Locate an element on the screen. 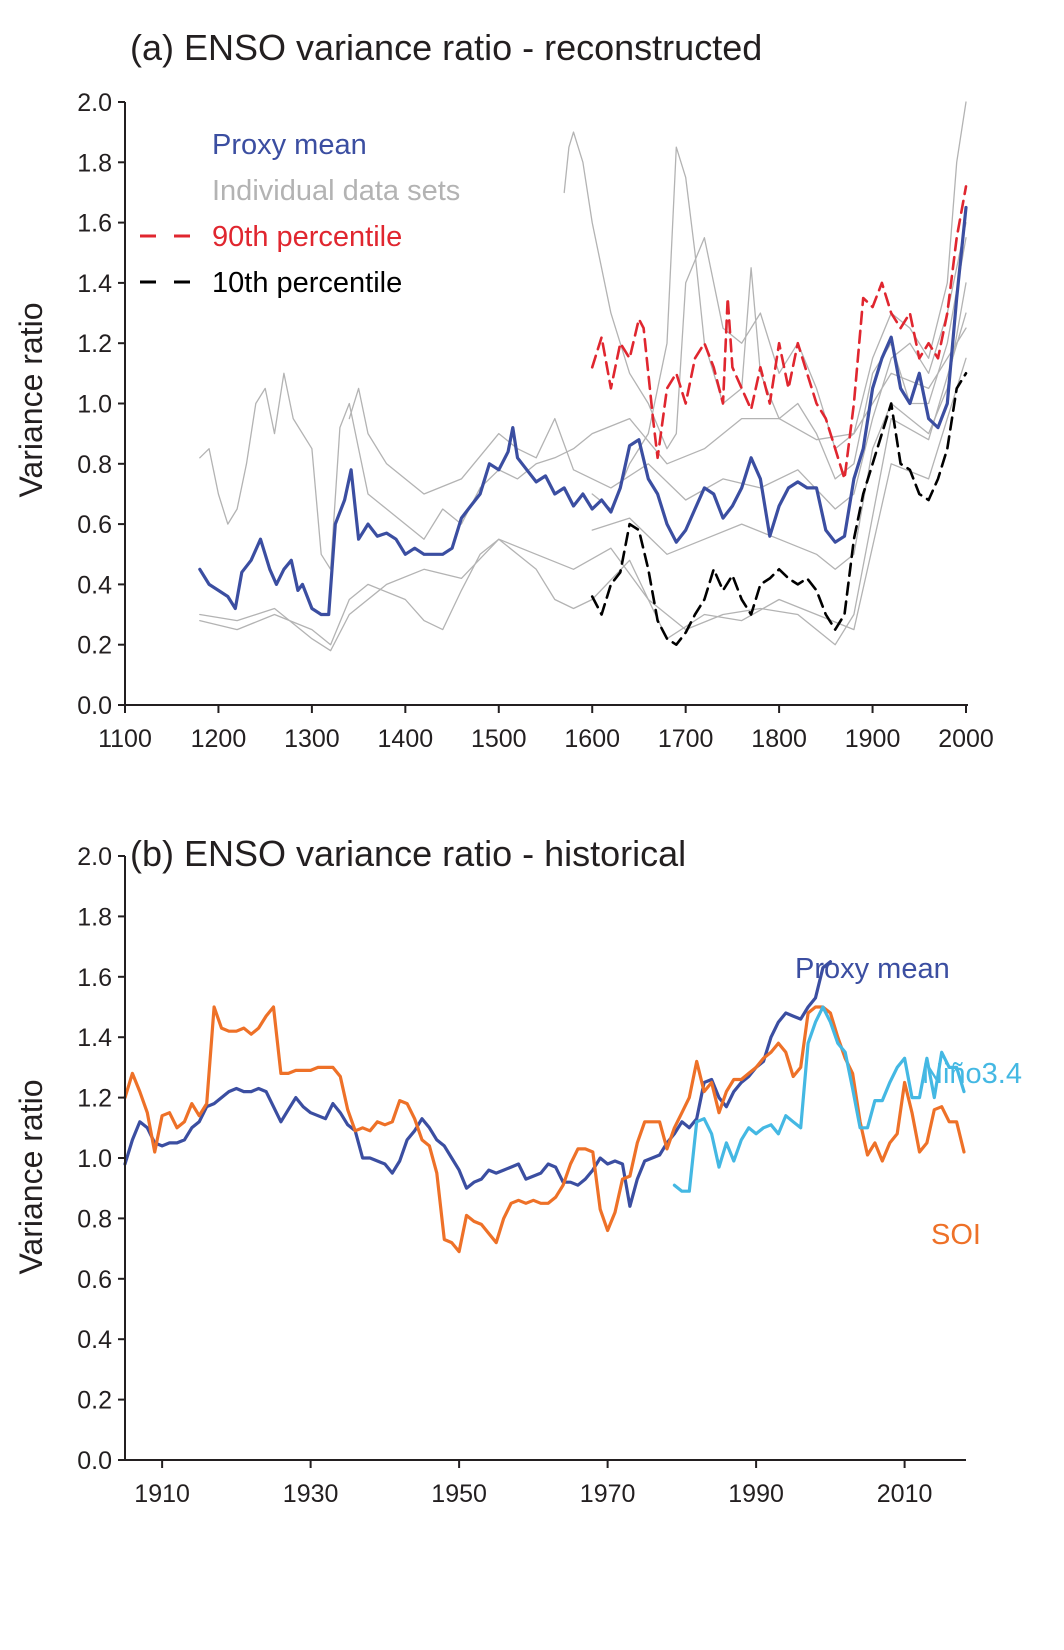  panel-a-y-tick-label: 1.6 is located at coordinates (94, 224).